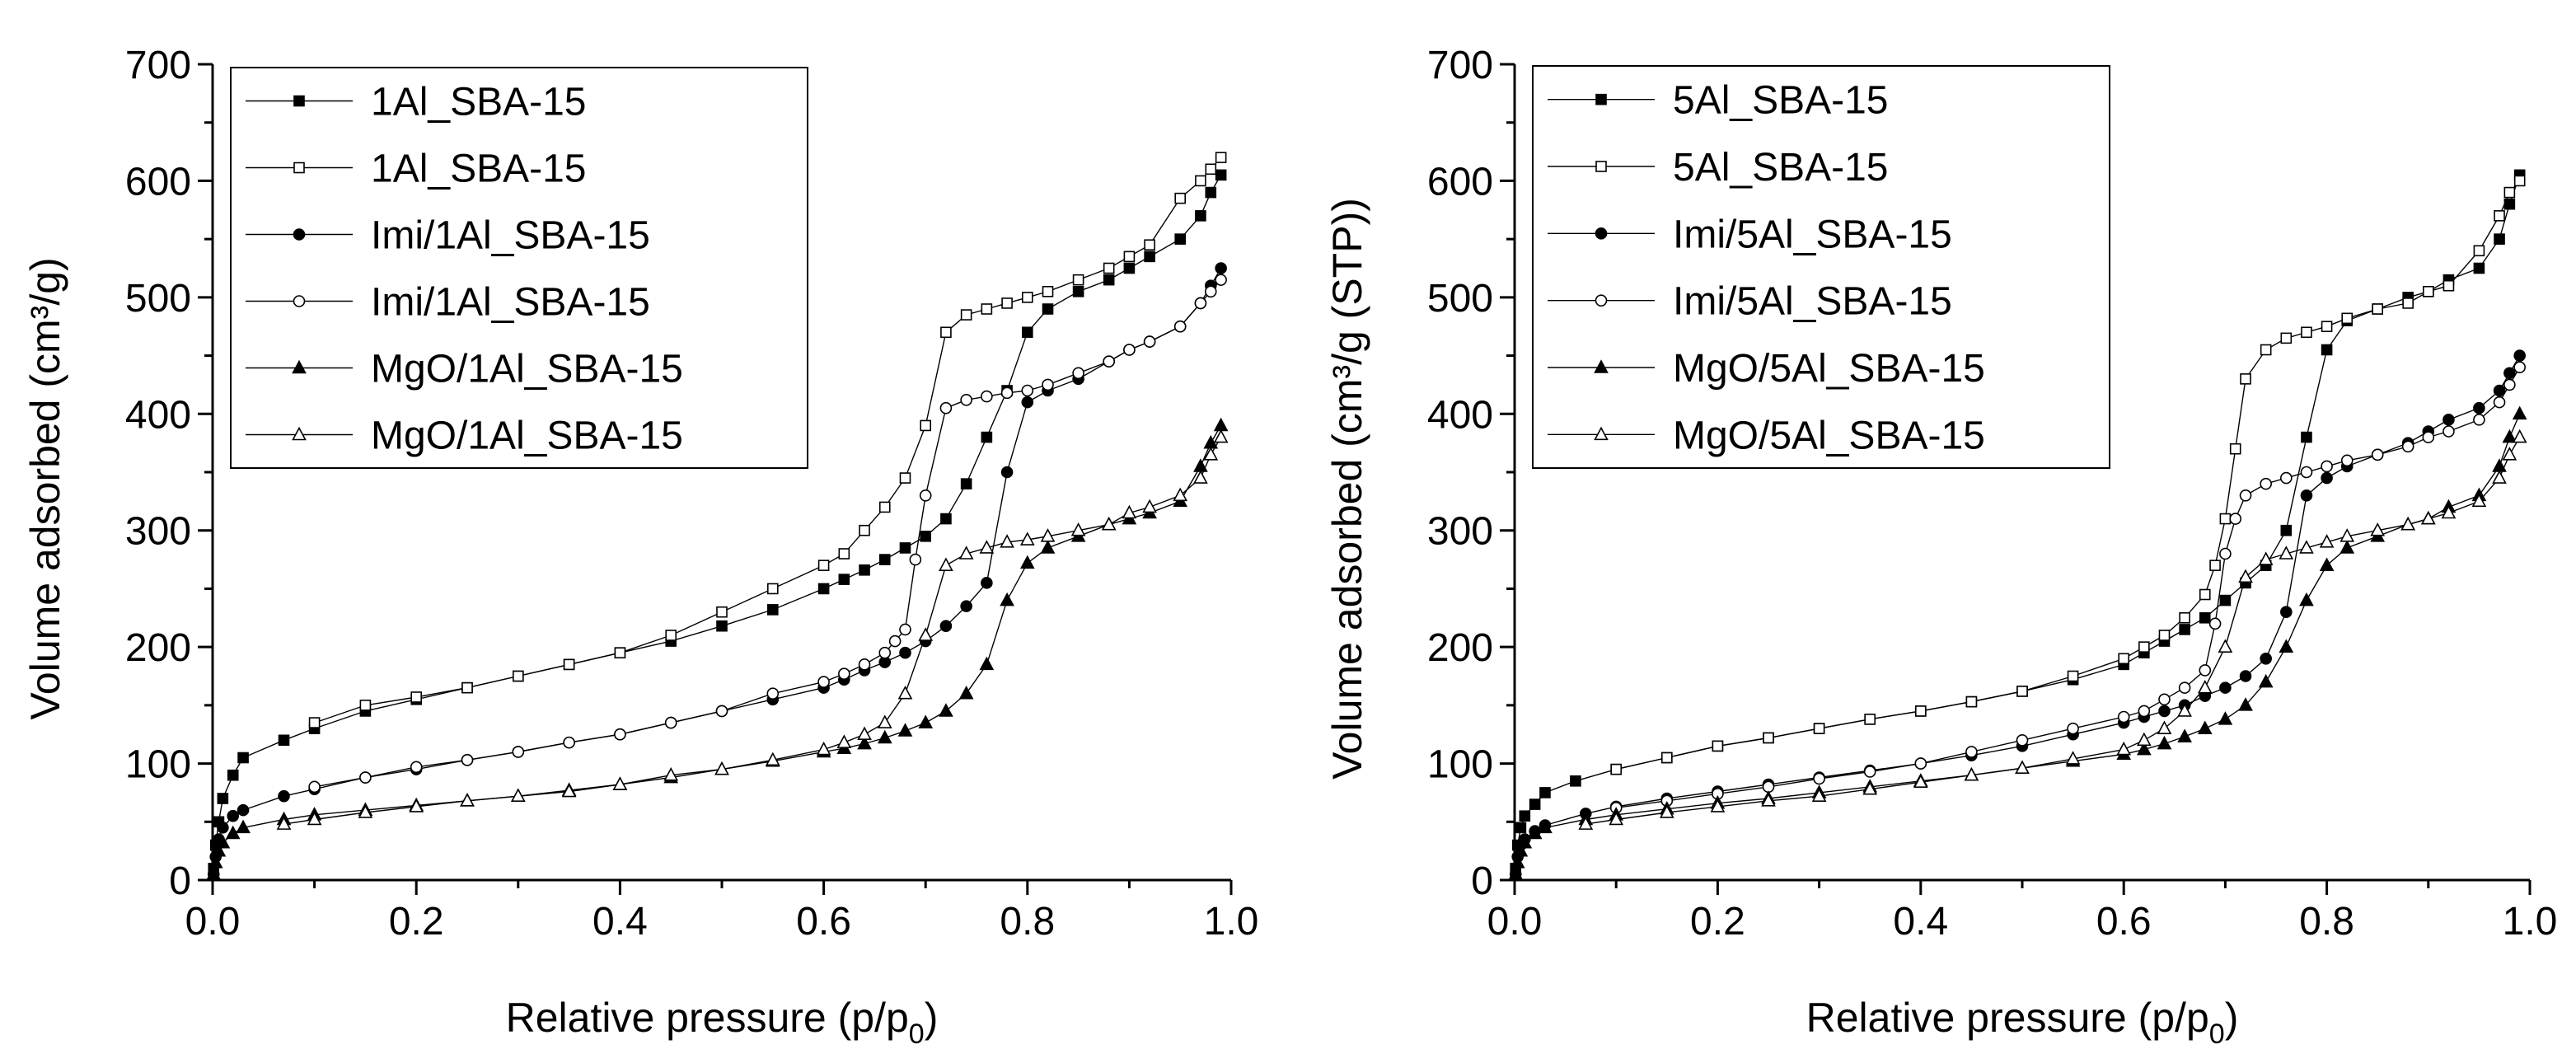 Image resolution: width=2576 pixels, height=1063 pixels. Describe the element at coordinates (1601, 233) in the screenshot. I see `right-legend-marker` at that location.